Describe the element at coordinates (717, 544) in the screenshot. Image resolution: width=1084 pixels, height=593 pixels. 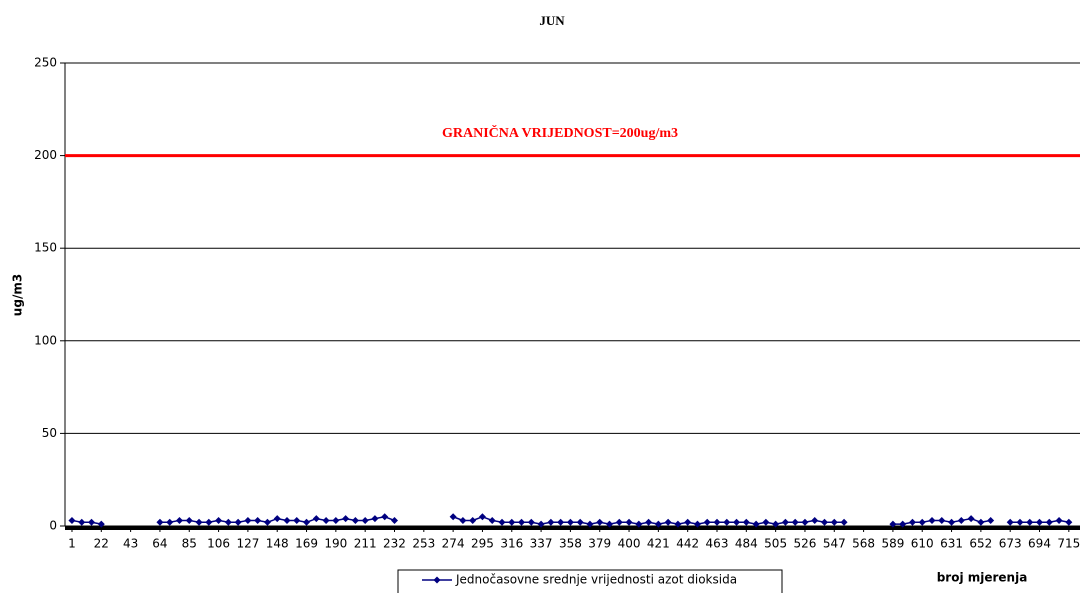
I see `x-tick-label: 463` at that location.